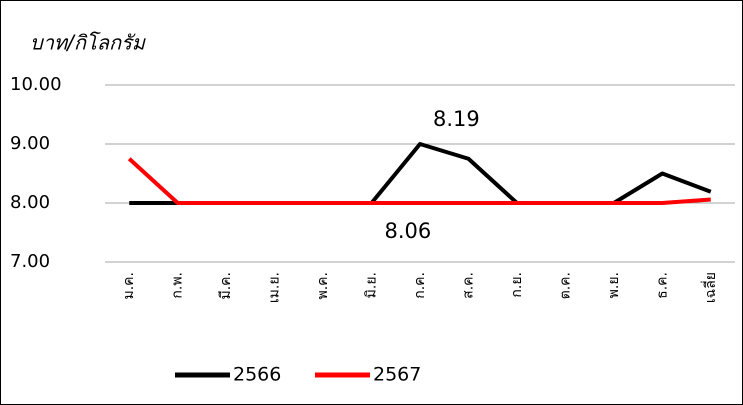 Image resolution: width=743 pixels, height=405 pixels. I want to click on x-tick-label: ก.พ., so click(178, 285).